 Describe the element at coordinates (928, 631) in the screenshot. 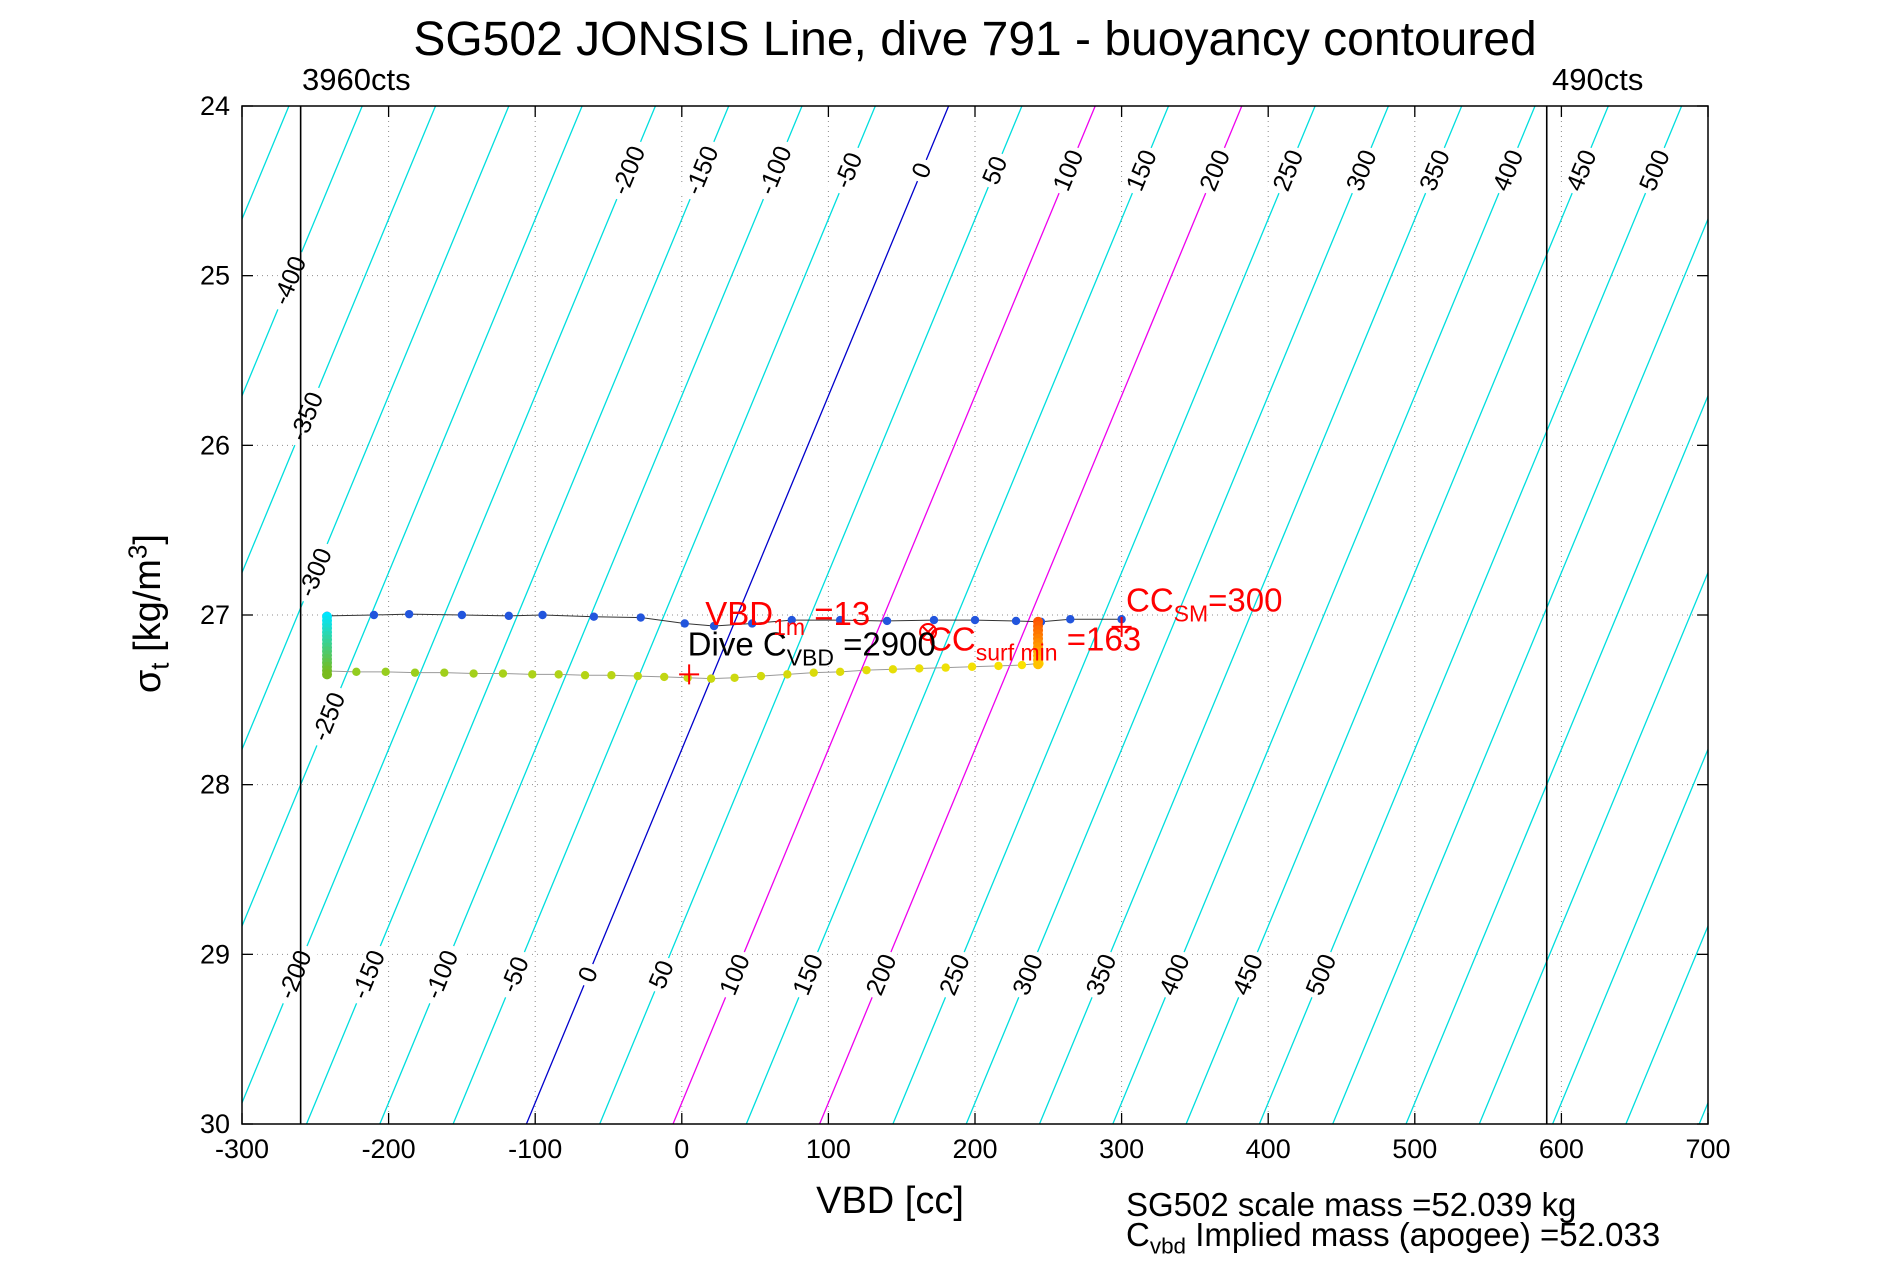

I see `marker-circle-x` at that location.